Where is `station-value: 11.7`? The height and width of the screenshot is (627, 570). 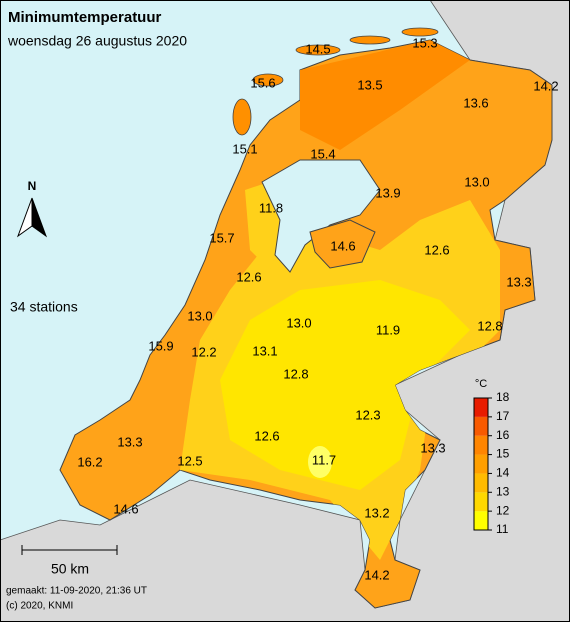
station-value: 11.7 is located at coordinates (324, 459).